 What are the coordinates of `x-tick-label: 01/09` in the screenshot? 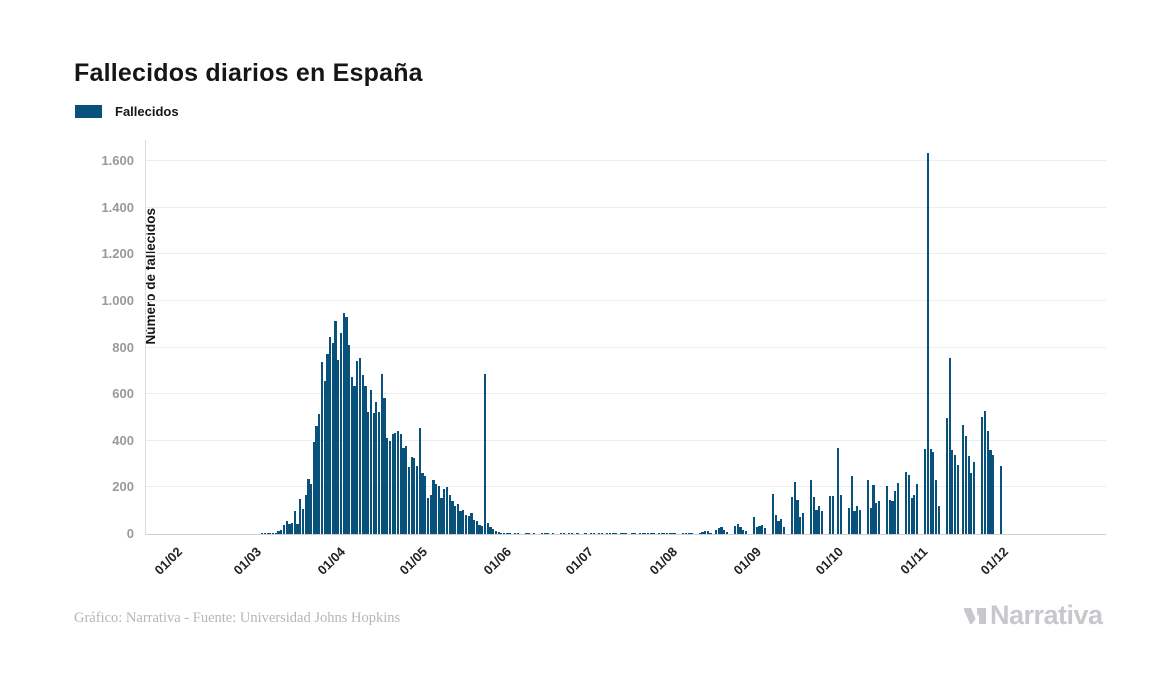 It's located at (747, 561).